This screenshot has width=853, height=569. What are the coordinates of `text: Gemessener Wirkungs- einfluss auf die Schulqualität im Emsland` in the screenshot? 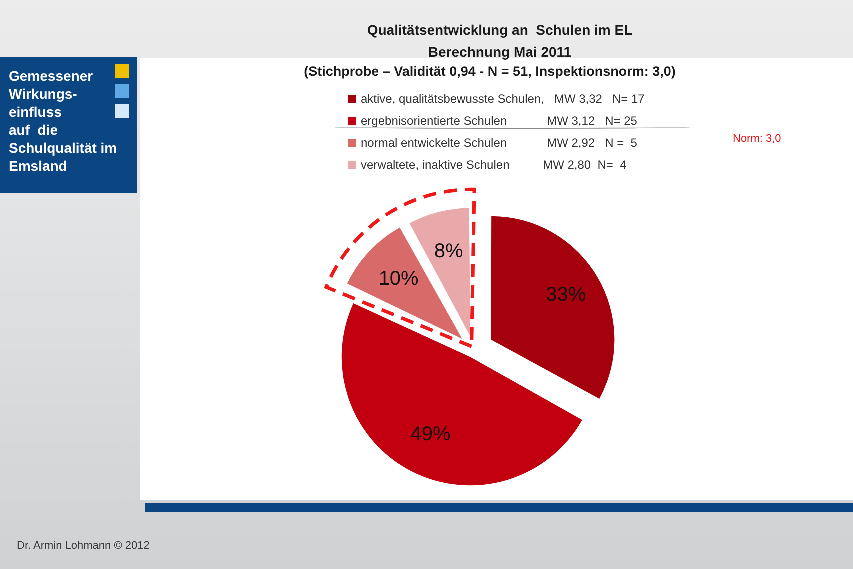 It's located at (63, 121).